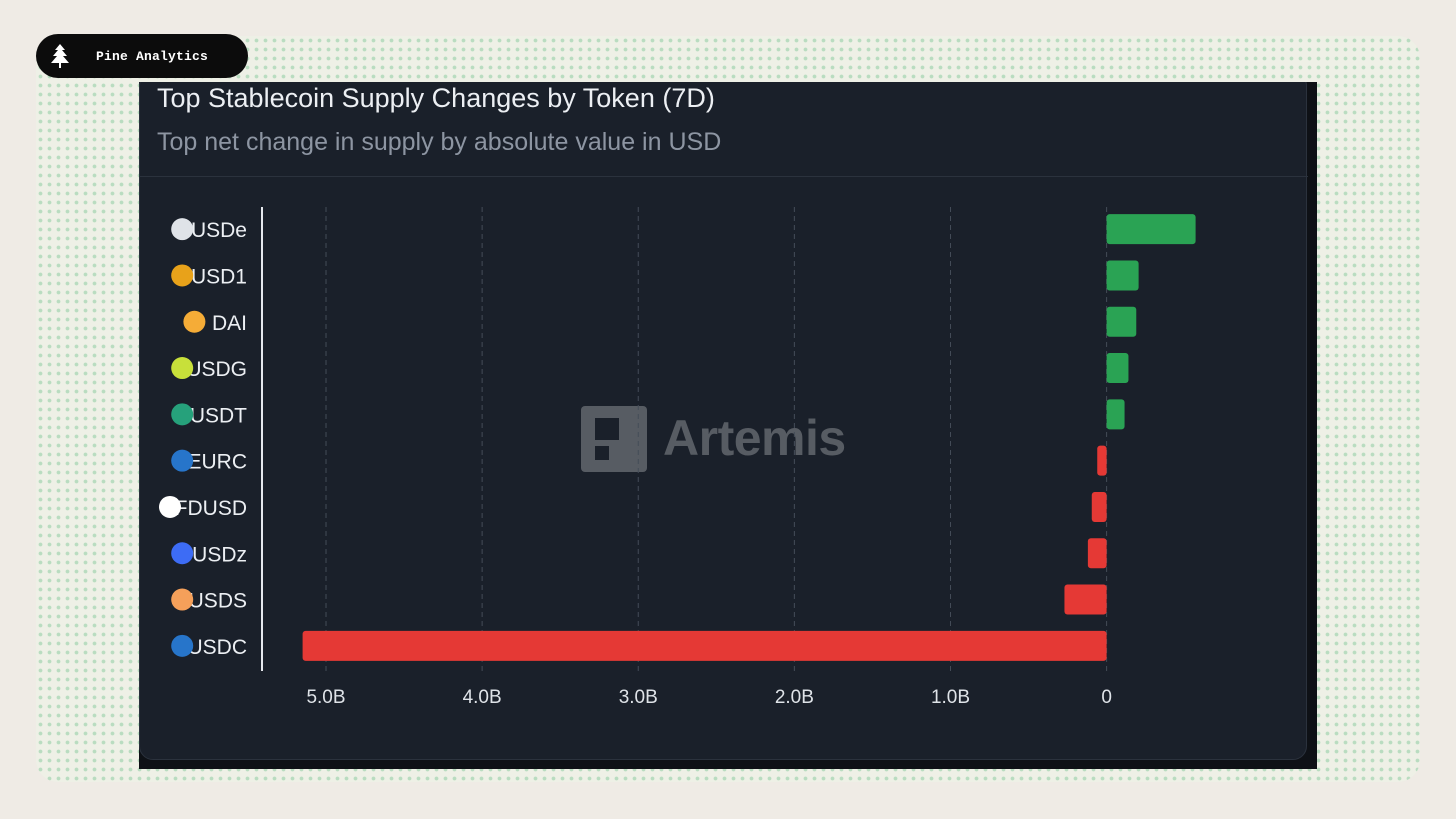 This screenshot has height=819, width=1456. Describe the element at coordinates (1115, 414) in the screenshot. I see `bar-usdt` at that location.